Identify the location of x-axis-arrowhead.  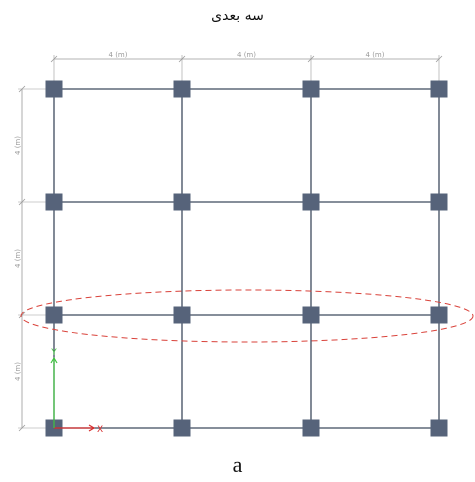
(92, 428).